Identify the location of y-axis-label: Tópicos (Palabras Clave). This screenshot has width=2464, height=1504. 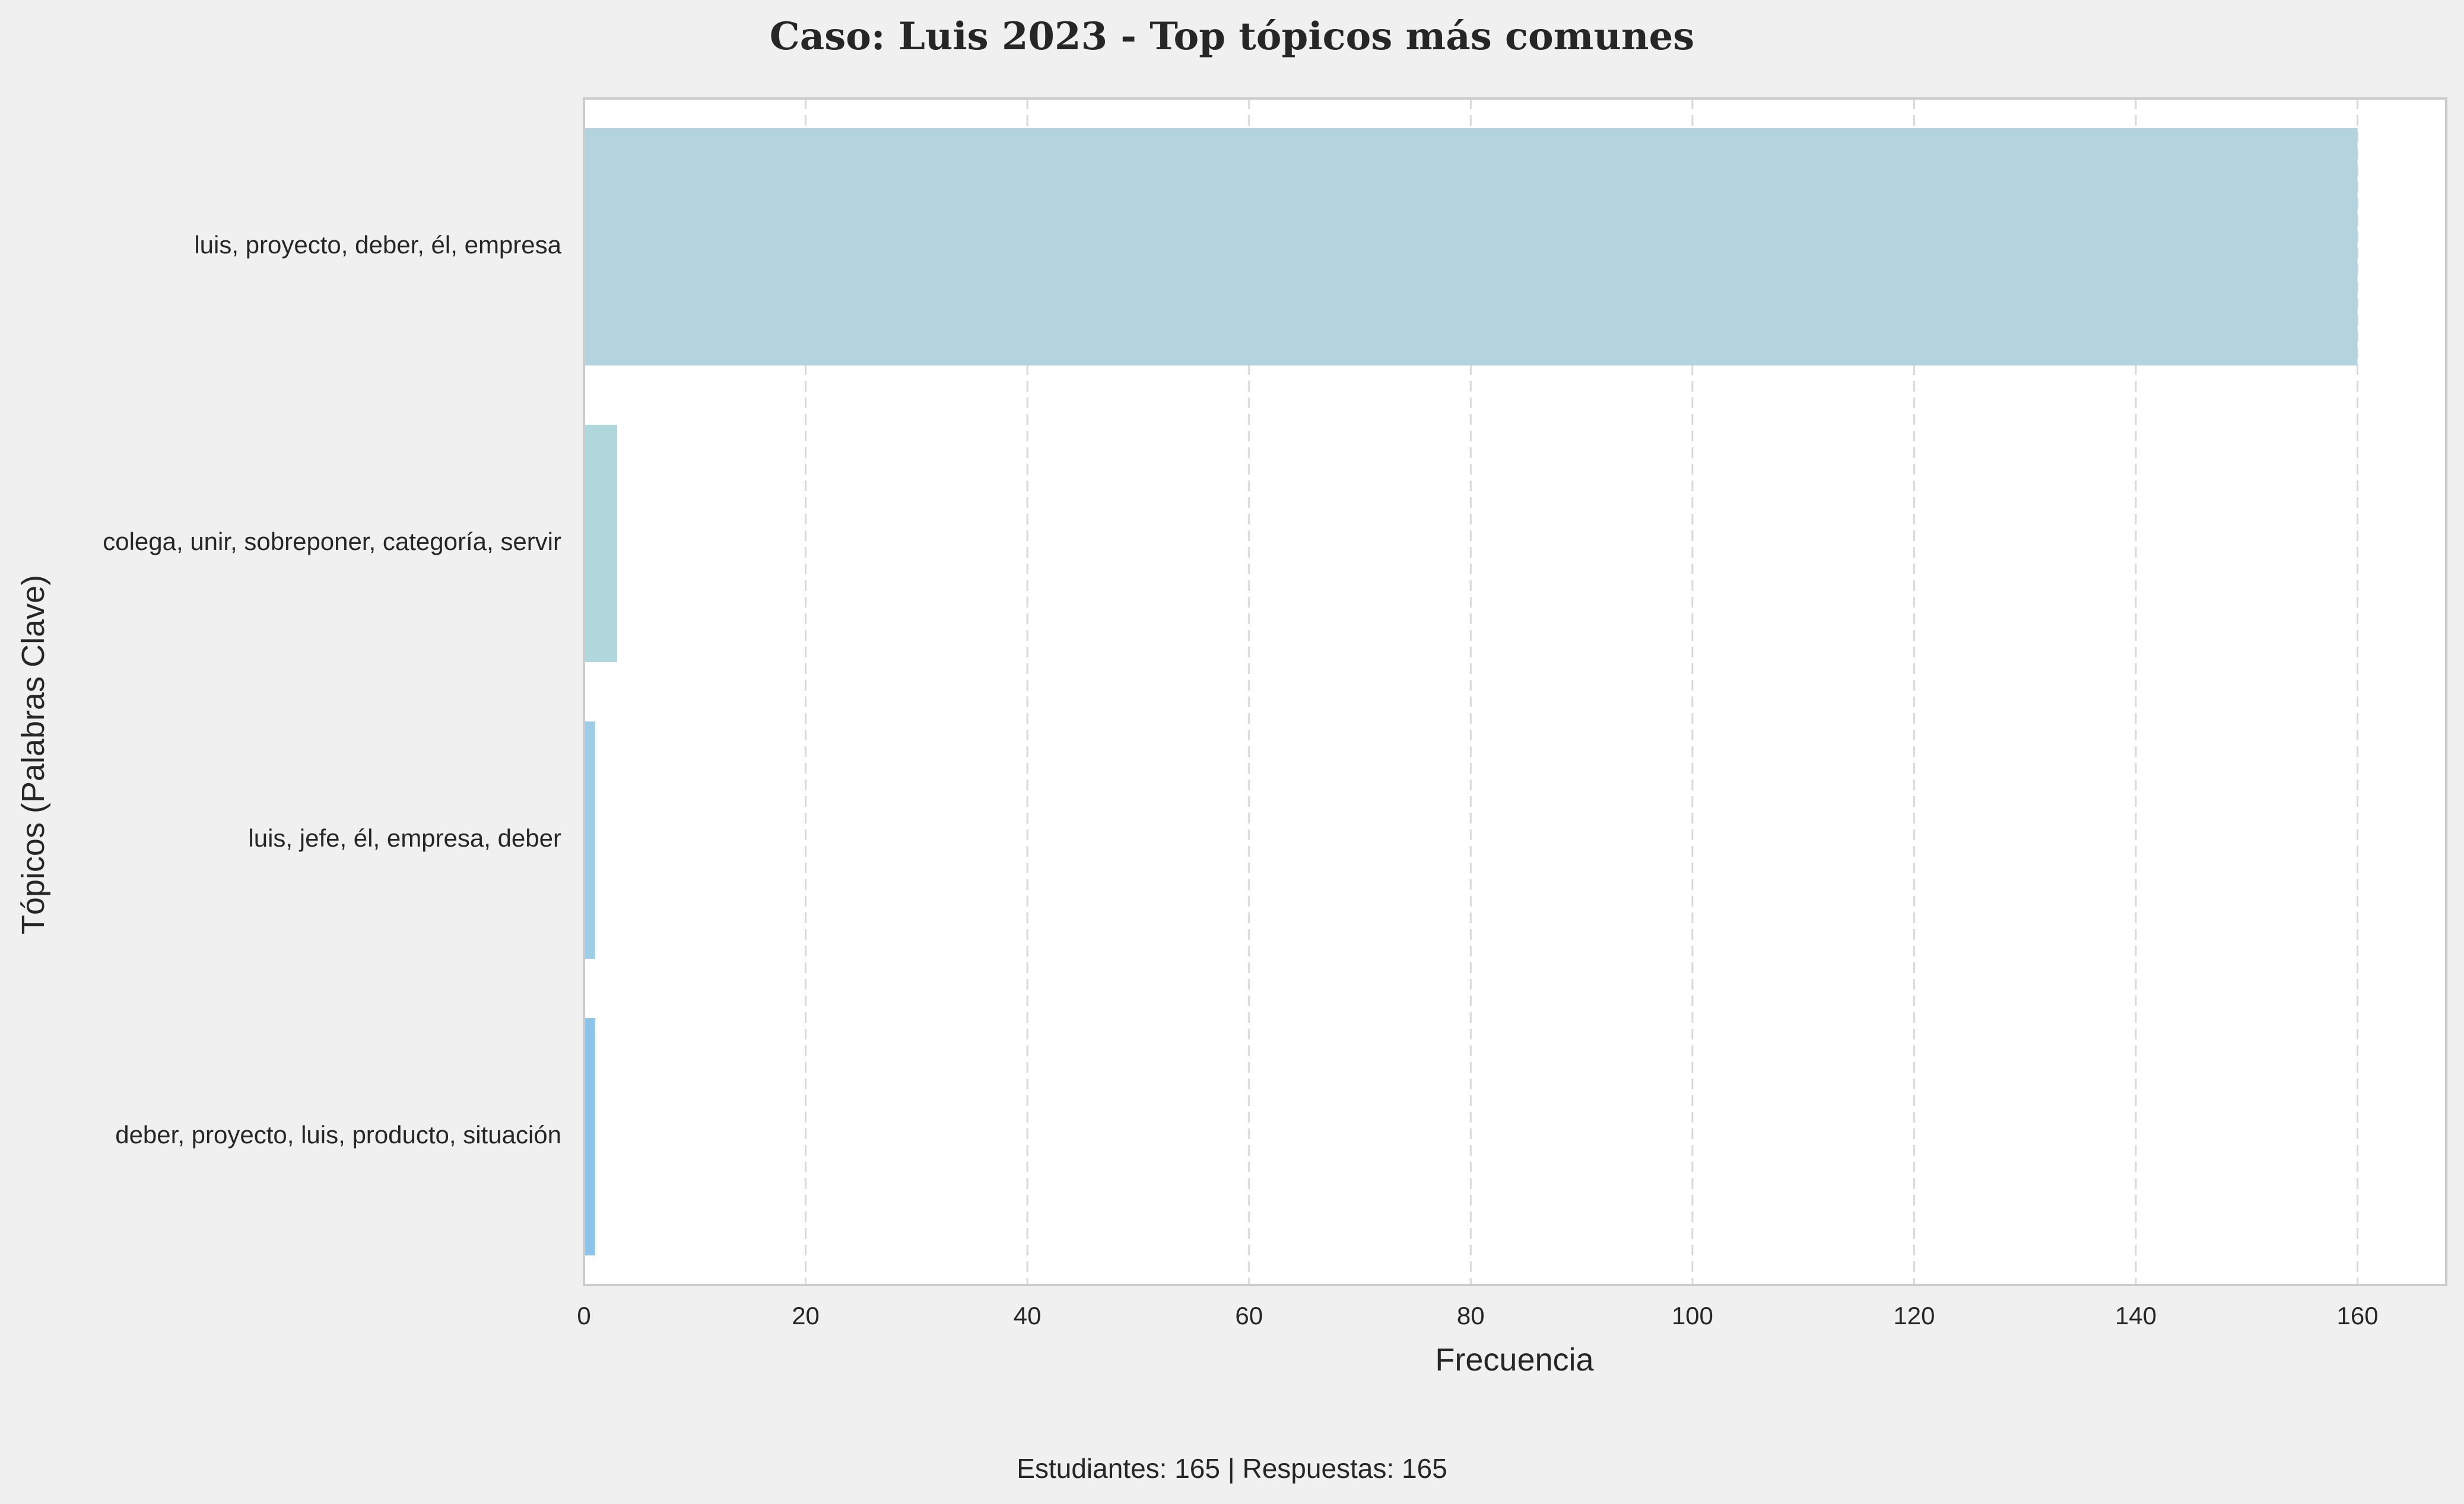
(33, 755).